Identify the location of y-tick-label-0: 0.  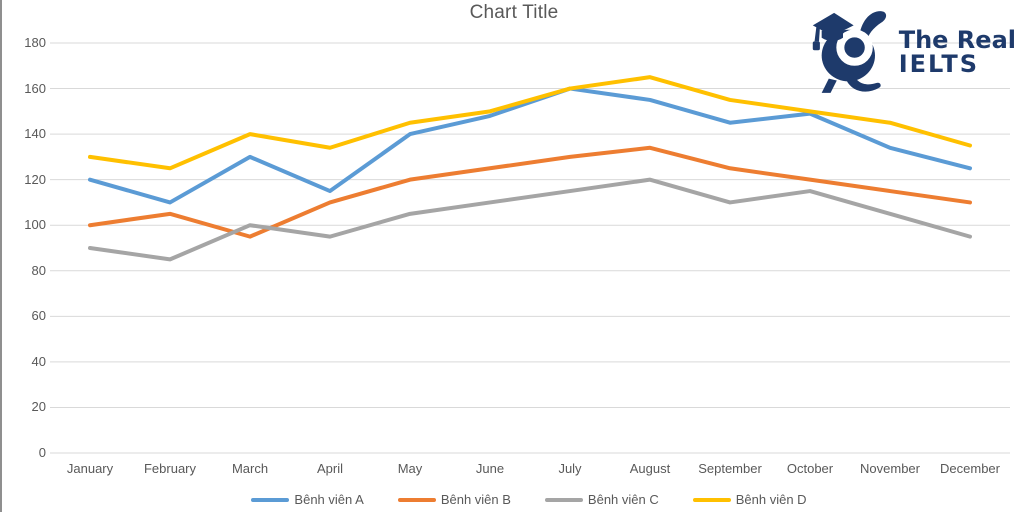
(42, 452).